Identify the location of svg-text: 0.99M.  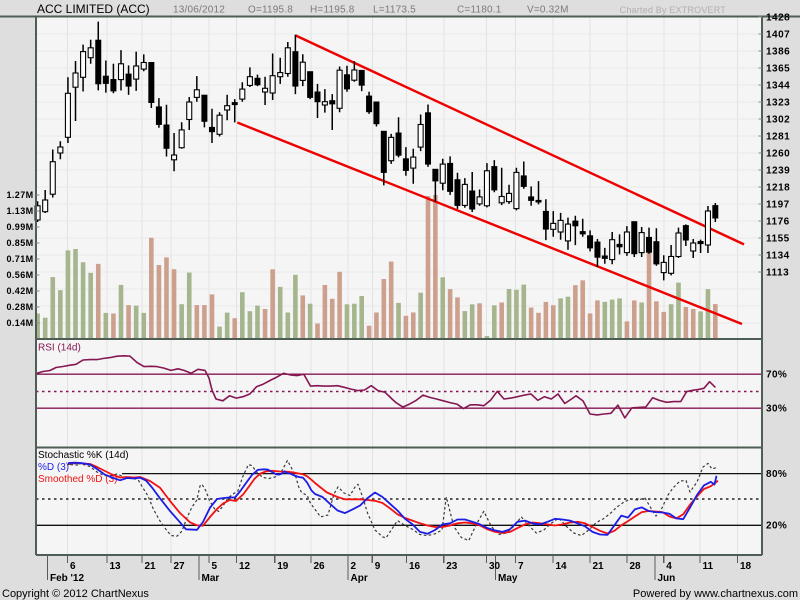
(19, 227).